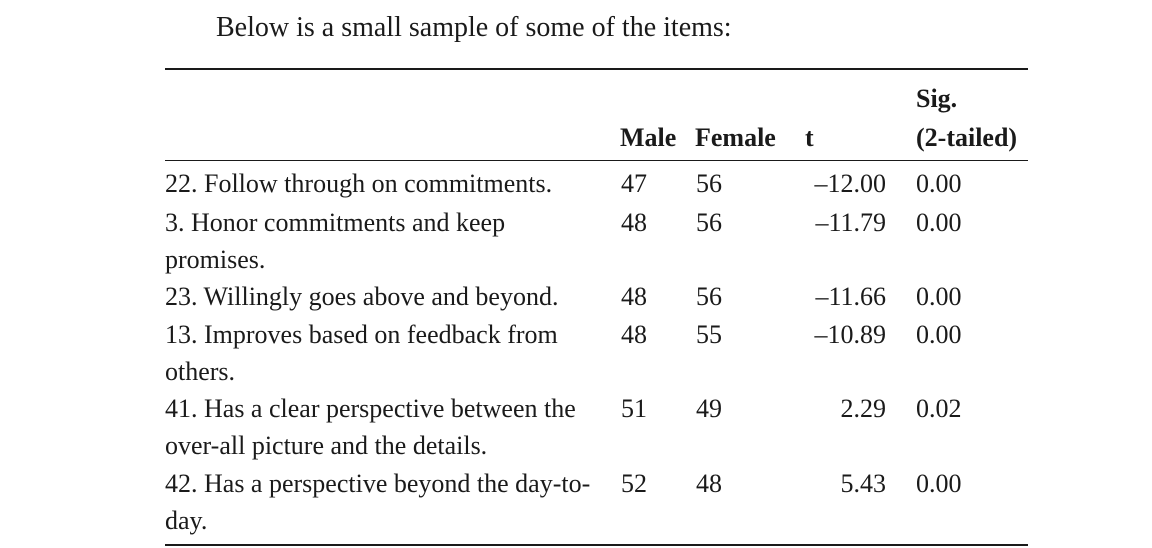 This screenshot has width=1152, height=548. What do you see at coordinates (335, 241) in the screenshot?
I see `table-row-item: 3. Honor commitments and keep promises.` at bounding box center [335, 241].